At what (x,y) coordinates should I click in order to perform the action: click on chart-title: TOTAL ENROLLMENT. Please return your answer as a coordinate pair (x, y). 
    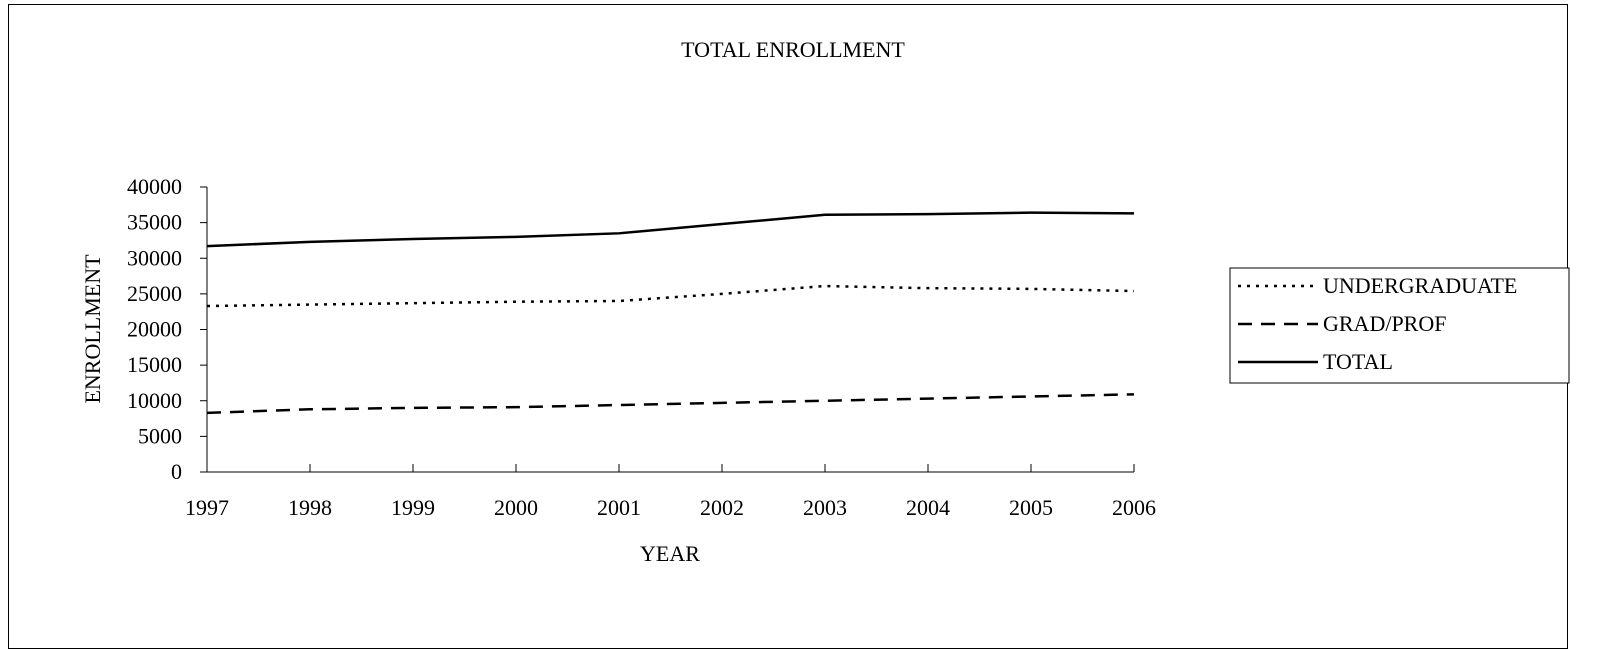
    Looking at the image, I should click on (793, 49).